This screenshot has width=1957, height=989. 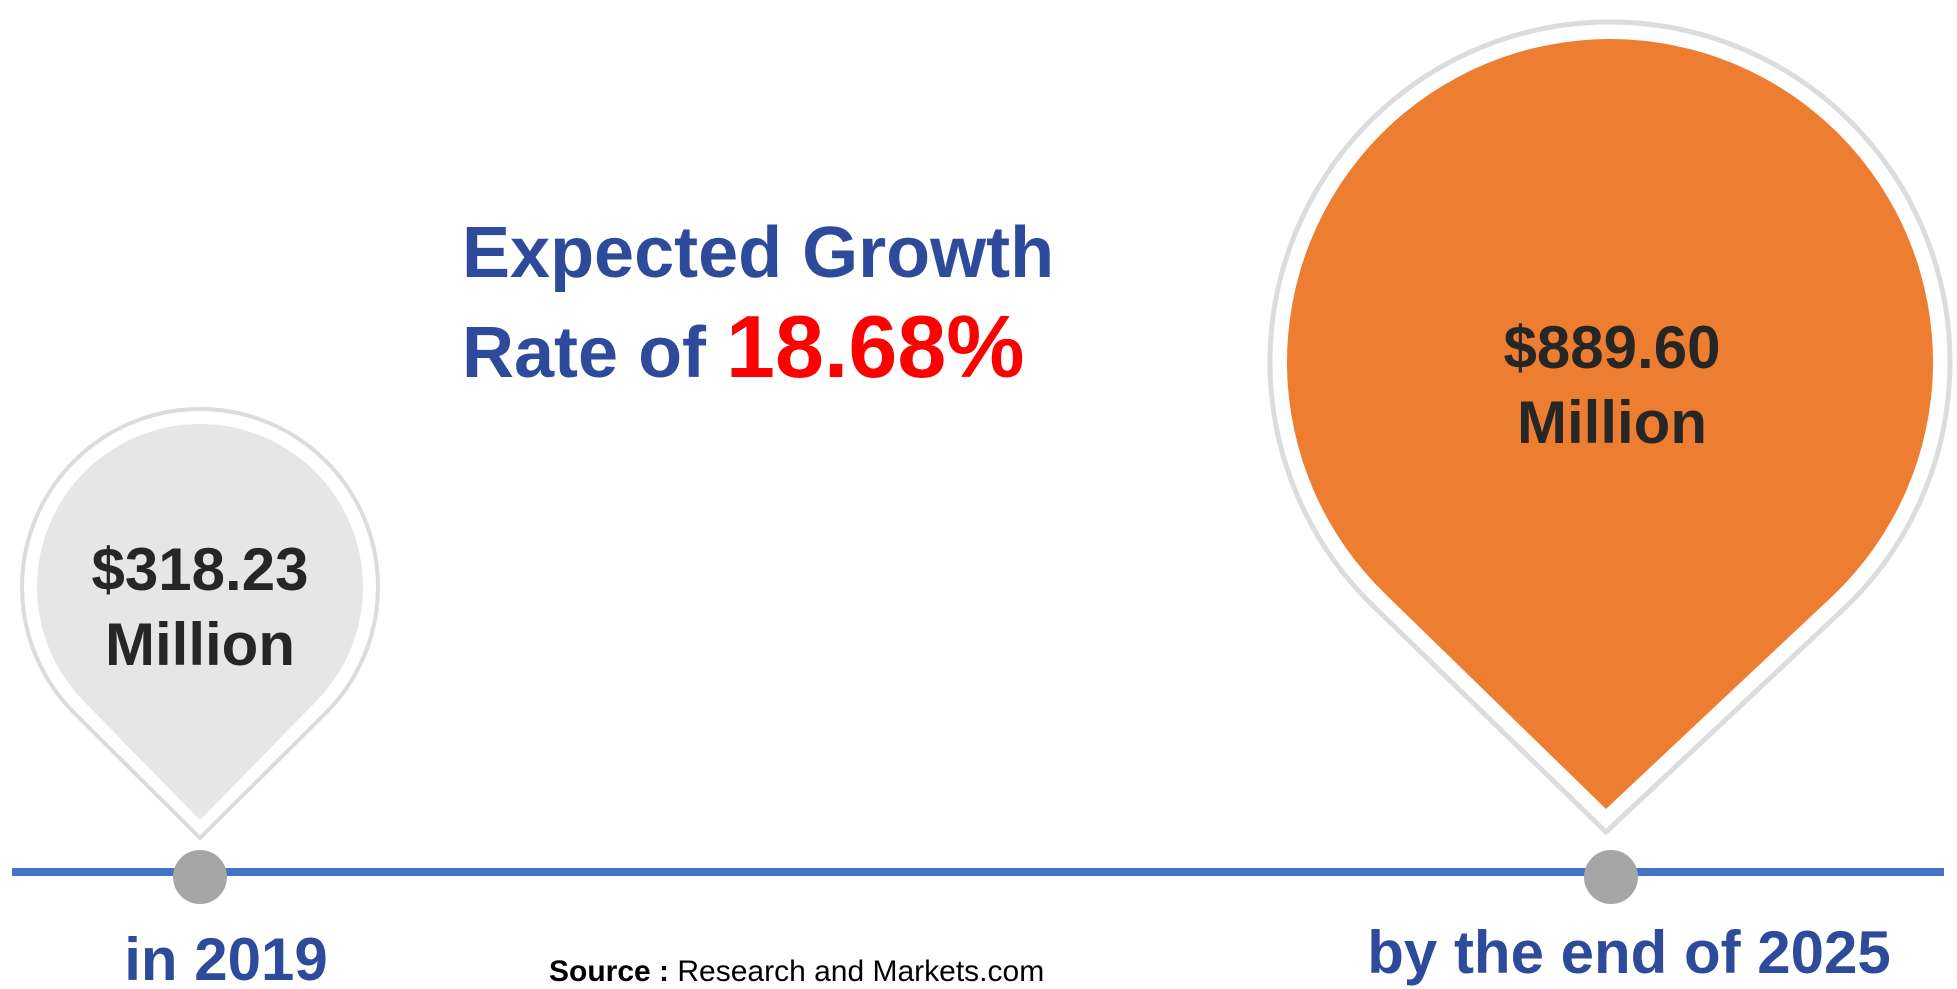 I want to click on end-unit: Million, so click(x=1612, y=422).